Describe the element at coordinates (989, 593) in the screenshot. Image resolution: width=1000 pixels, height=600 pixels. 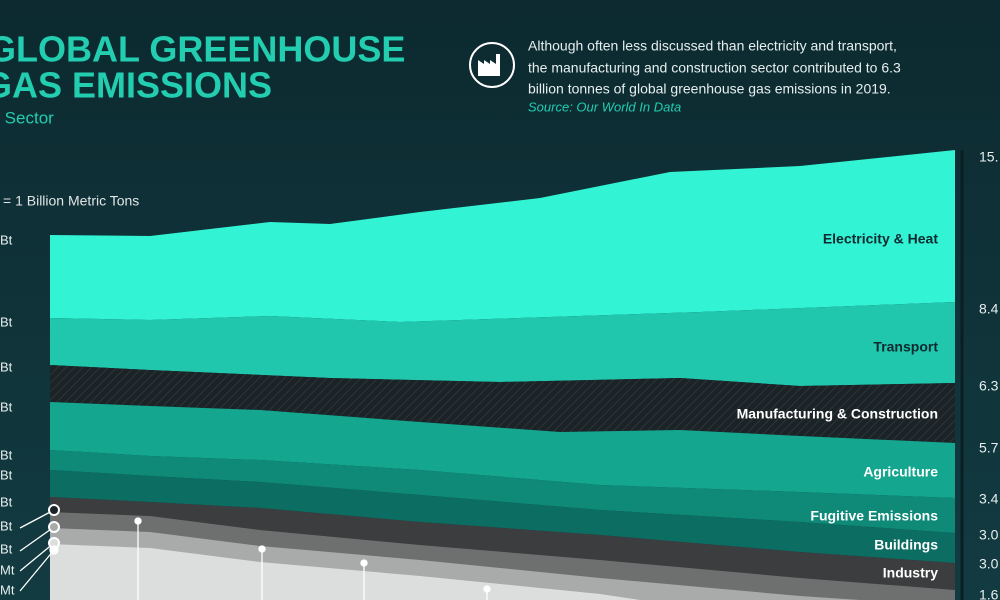
I see `right-value: 1.6` at that location.